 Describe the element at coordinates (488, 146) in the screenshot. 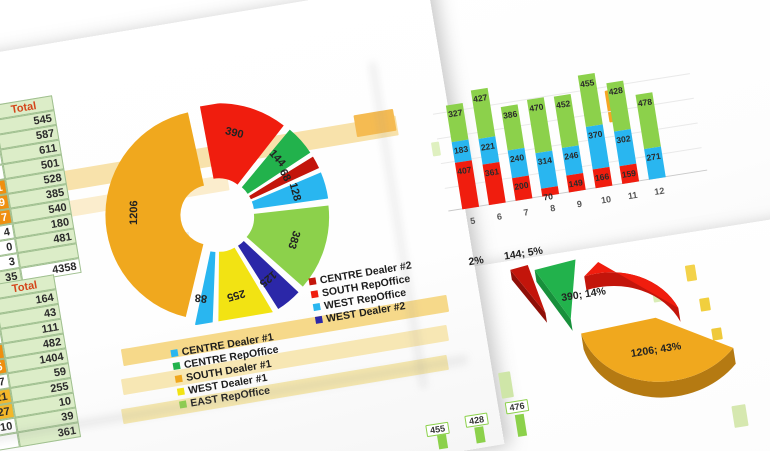

I see `bar-value-label: 221` at that location.